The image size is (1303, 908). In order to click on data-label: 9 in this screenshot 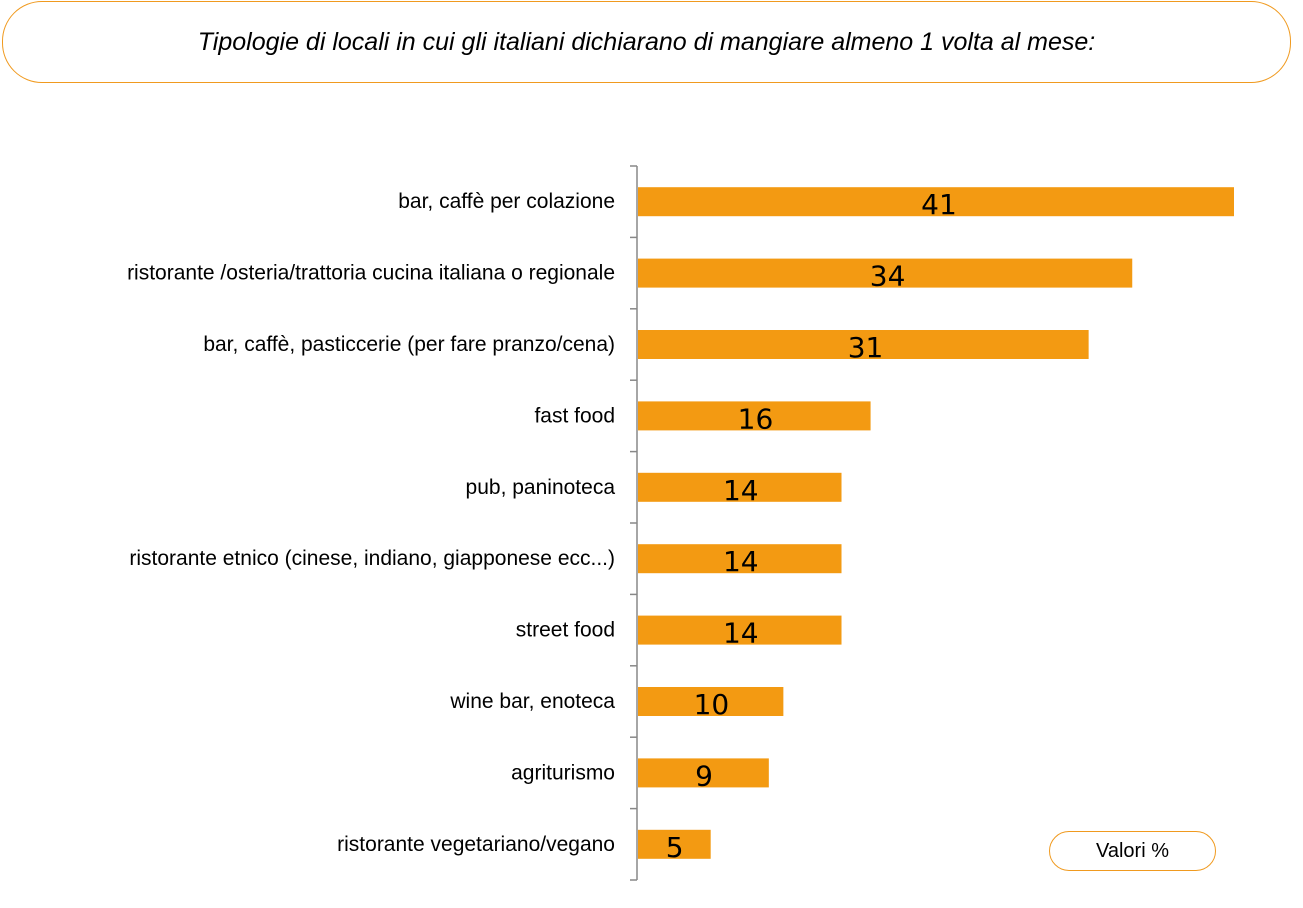, I will do `click(704, 775)`.